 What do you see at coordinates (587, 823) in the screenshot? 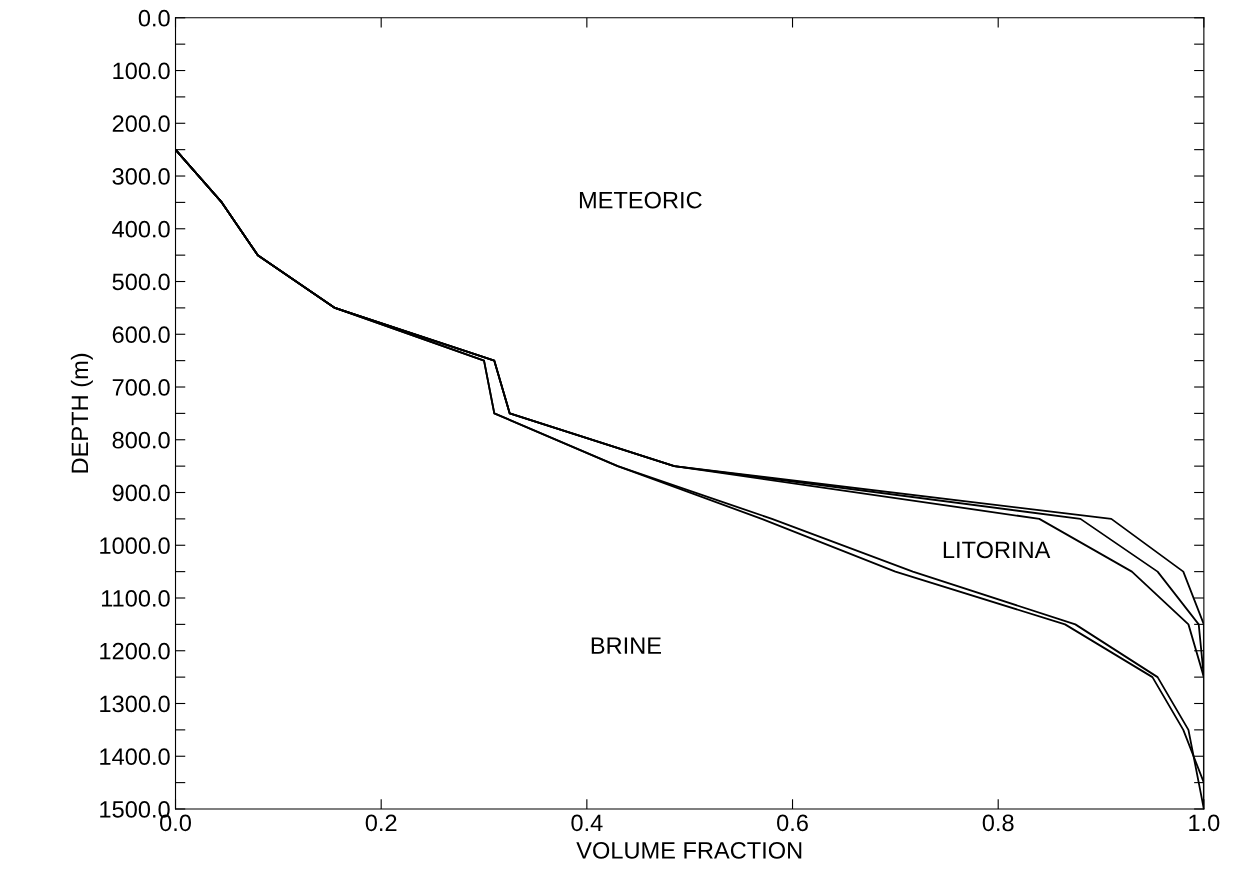
I see `x-tick-label: 0.4` at bounding box center [587, 823].